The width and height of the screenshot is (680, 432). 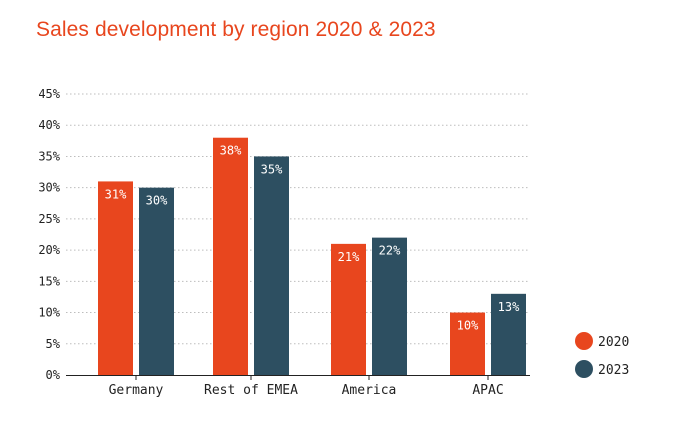 What do you see at coordinates (613, 342) in the screenshot?
I see `legend-label: 2020` at bounding box center [613, 342].